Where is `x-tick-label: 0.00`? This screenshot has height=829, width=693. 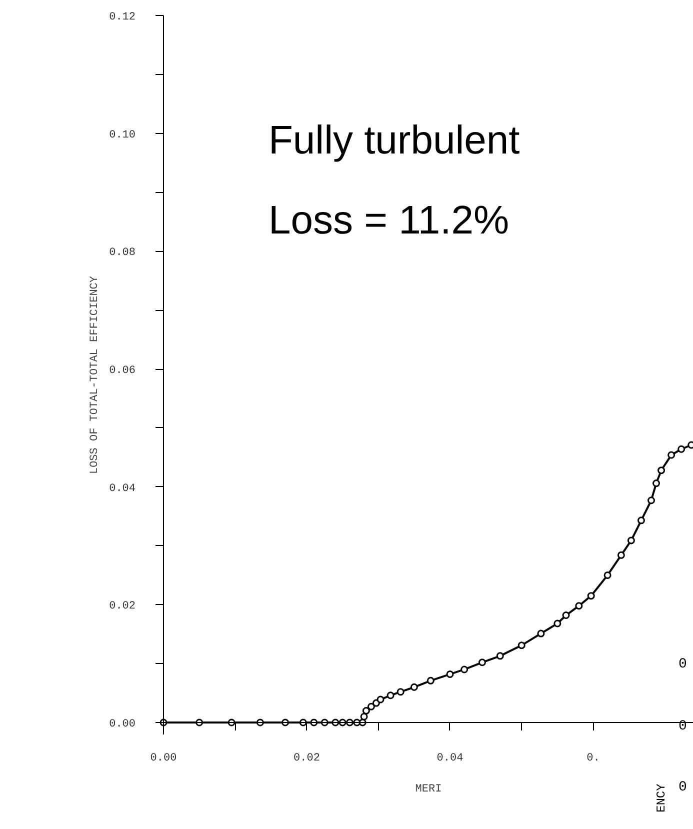
x-tick-label: 0.00 is located at coordinates (163, 758).